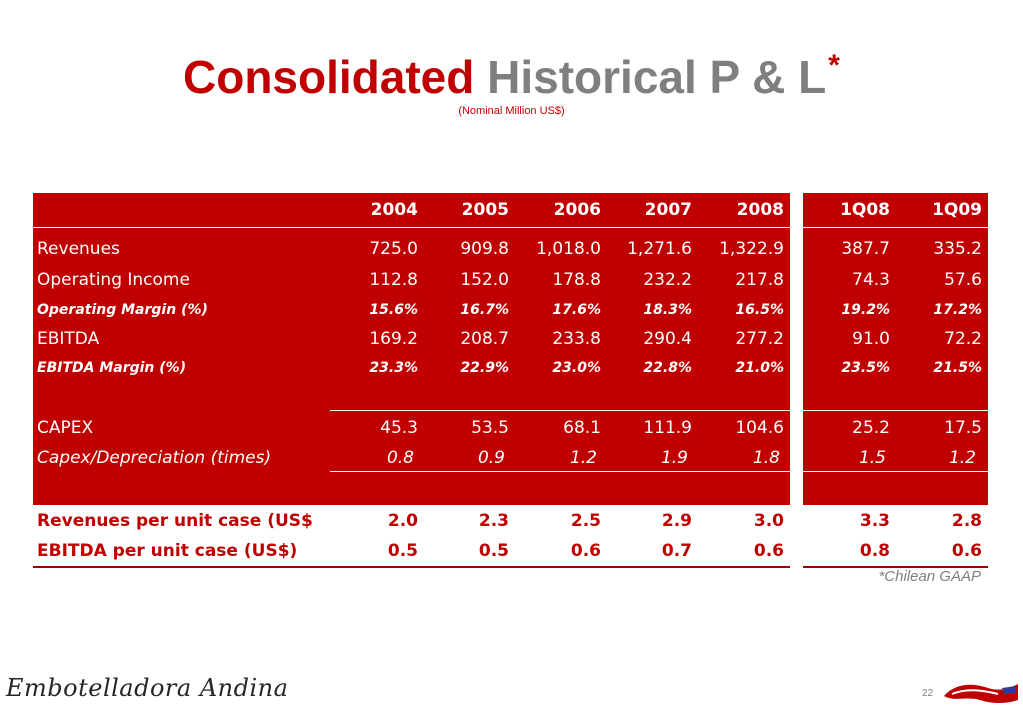  I want to click on table-cell: 19.2%, so click(865, 310).